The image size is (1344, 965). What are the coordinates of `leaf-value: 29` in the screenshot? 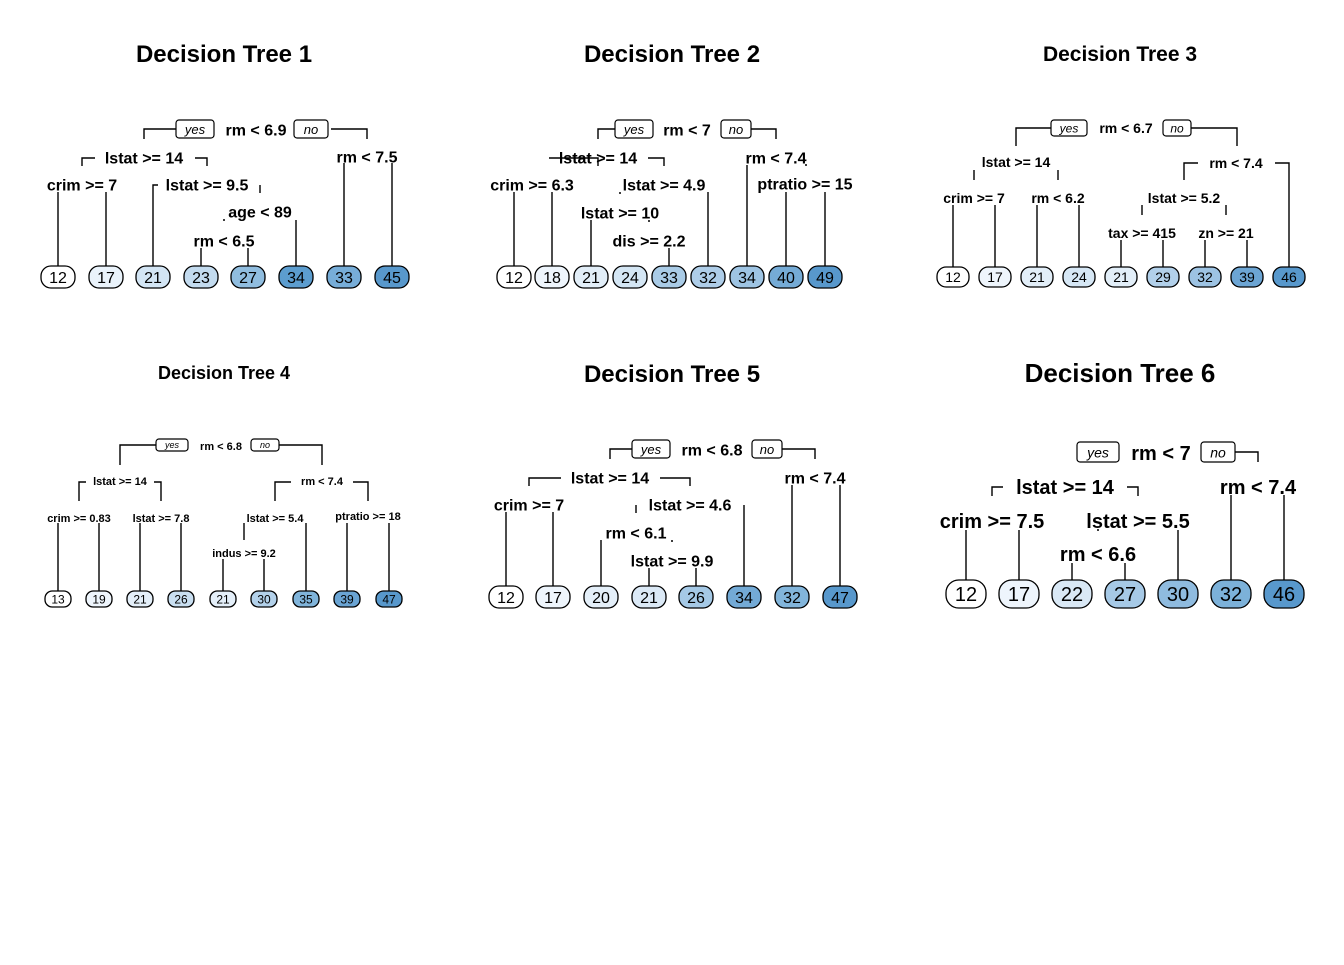 It's located at (1163, 277).